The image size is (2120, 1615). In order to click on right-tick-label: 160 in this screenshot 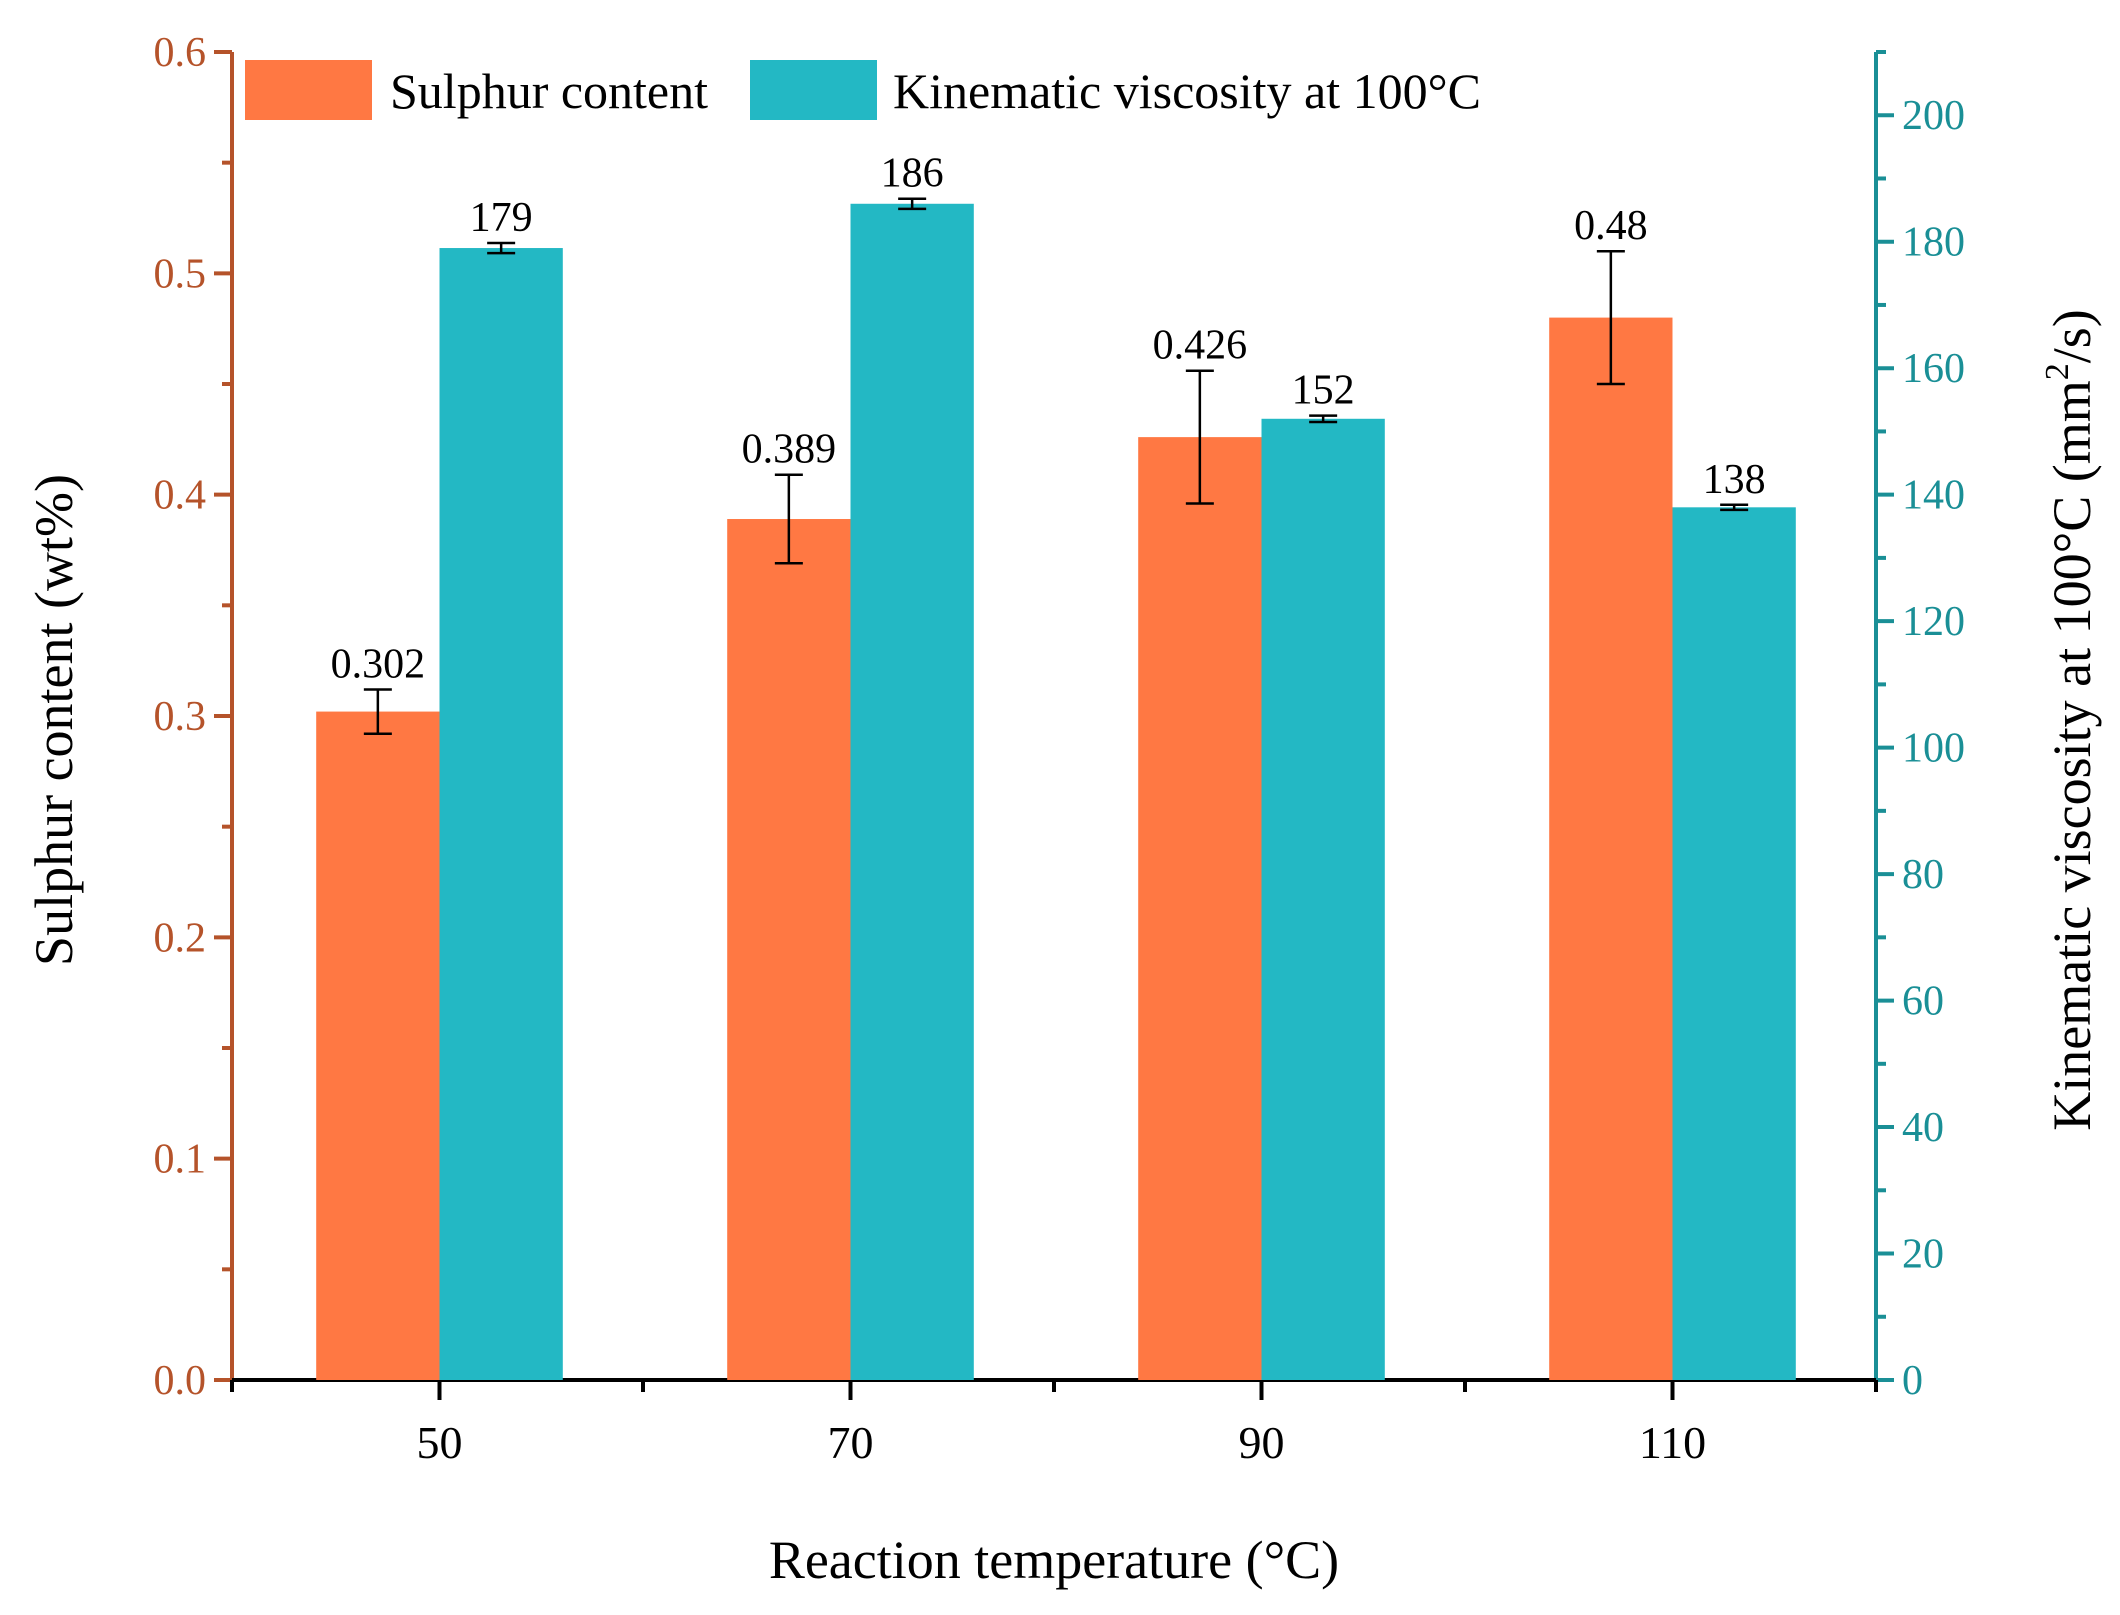, I will do `click(1933, 369)`.